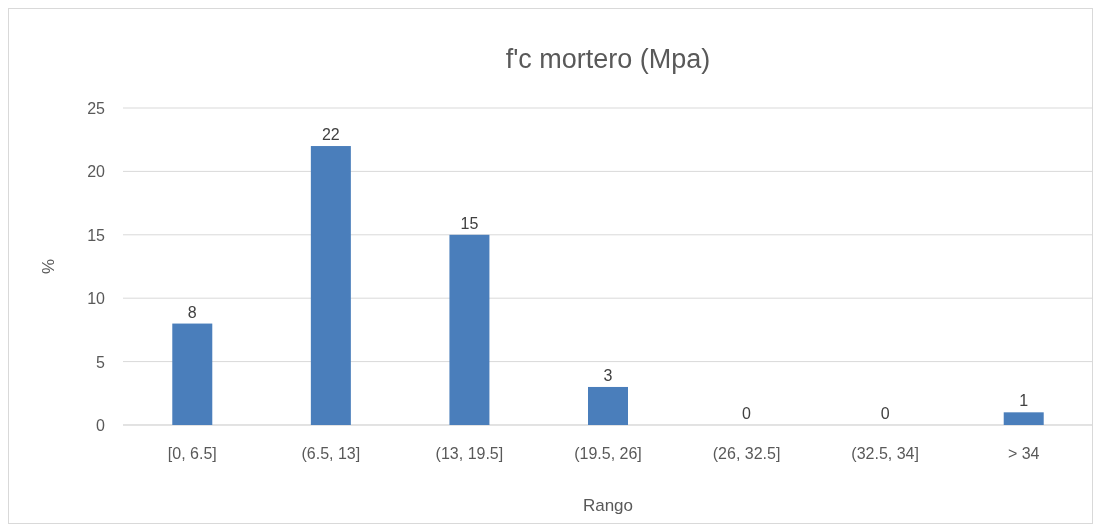 This screenshot has width=1101, height=524. Describe the element at coordinates (48, 266) in the screenshot. I see `y-axis-title: %` at that location.